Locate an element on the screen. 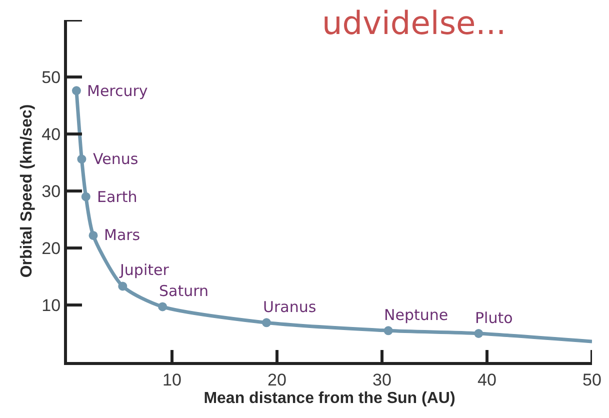  x-tick-label: 10 is located at coordinates (172, 380).